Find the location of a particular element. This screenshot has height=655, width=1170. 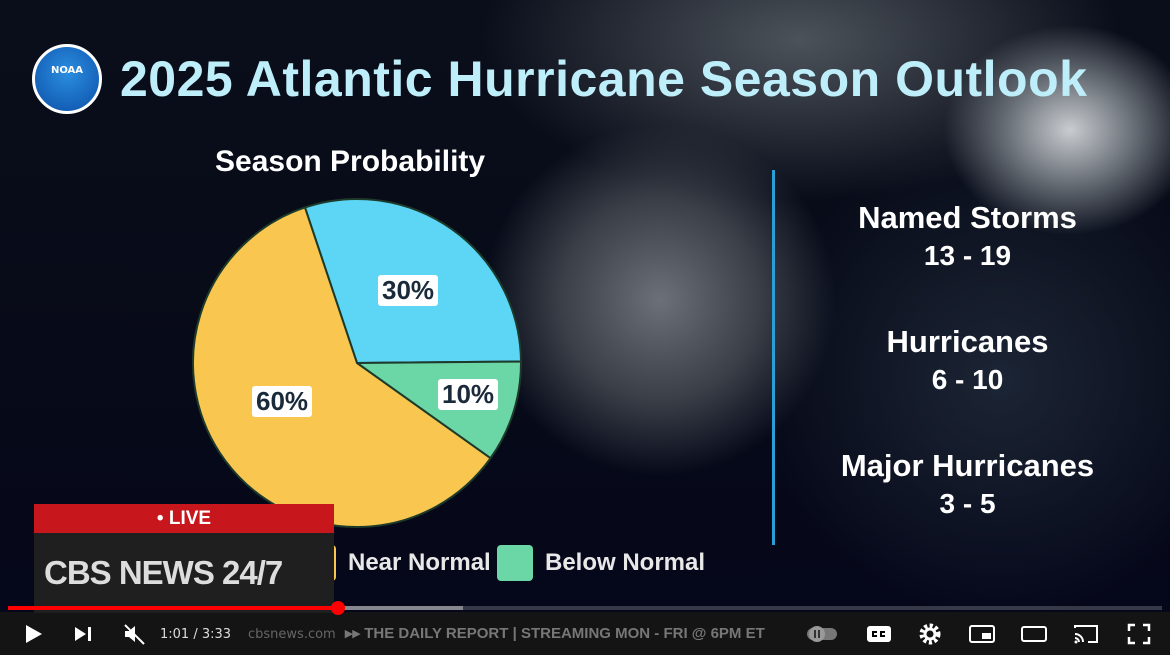

miniplayer-button is located at coordinates (982, 636).